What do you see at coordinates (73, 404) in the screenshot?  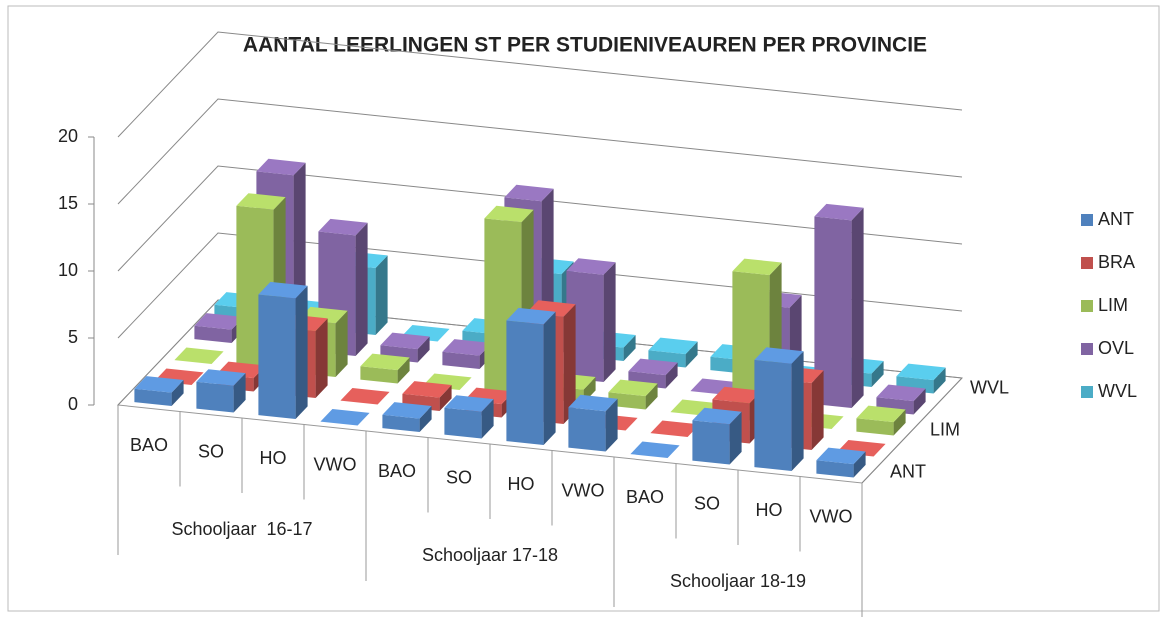 I see `y-tick-label: 0` at bounding box center [73, 404].